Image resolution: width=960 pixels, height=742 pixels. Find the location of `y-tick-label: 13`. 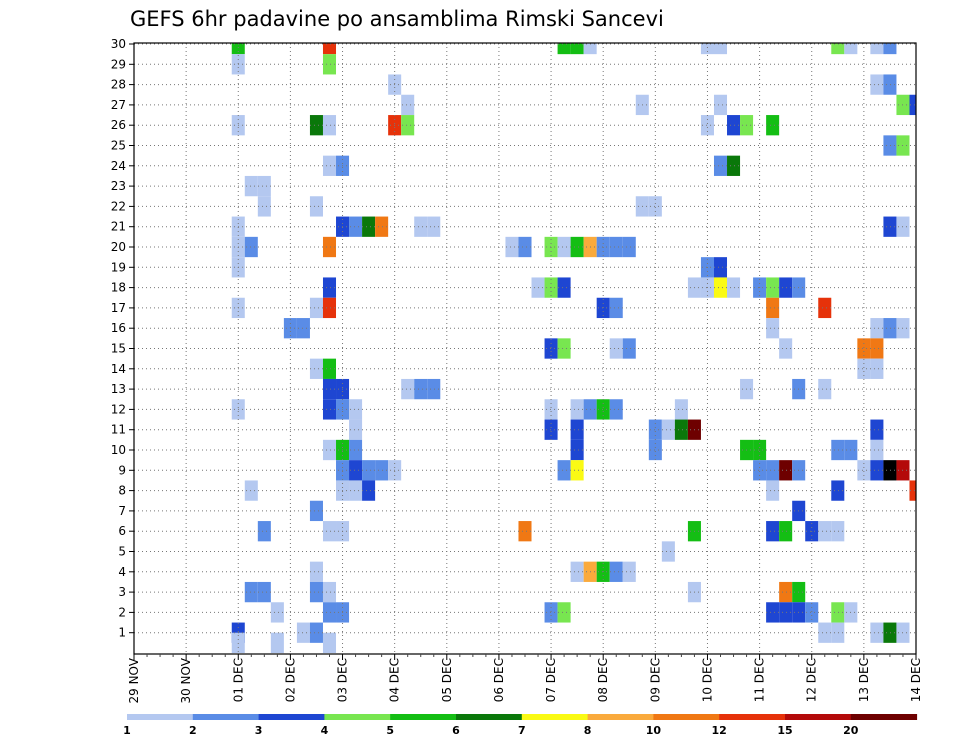

y-tick-label: 13 is located at coordinates (118, 389).